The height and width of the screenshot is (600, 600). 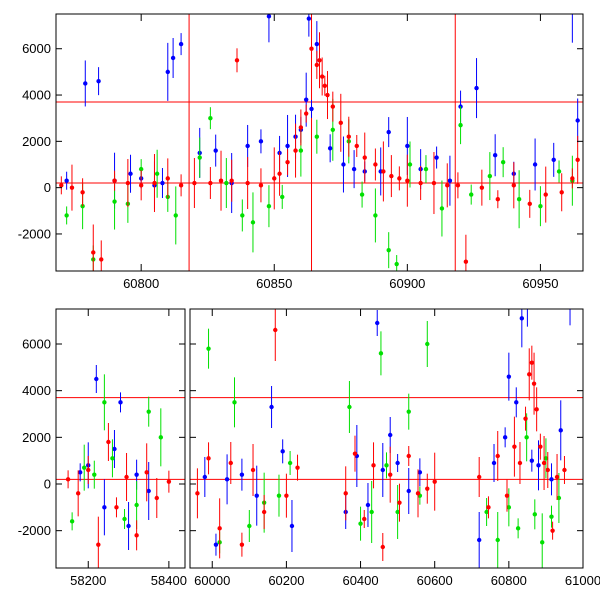 What do you see at coordinates (36, 95) in the screenshot?
I see `y-tick-label: 4000` at bounding box center [36, 95].